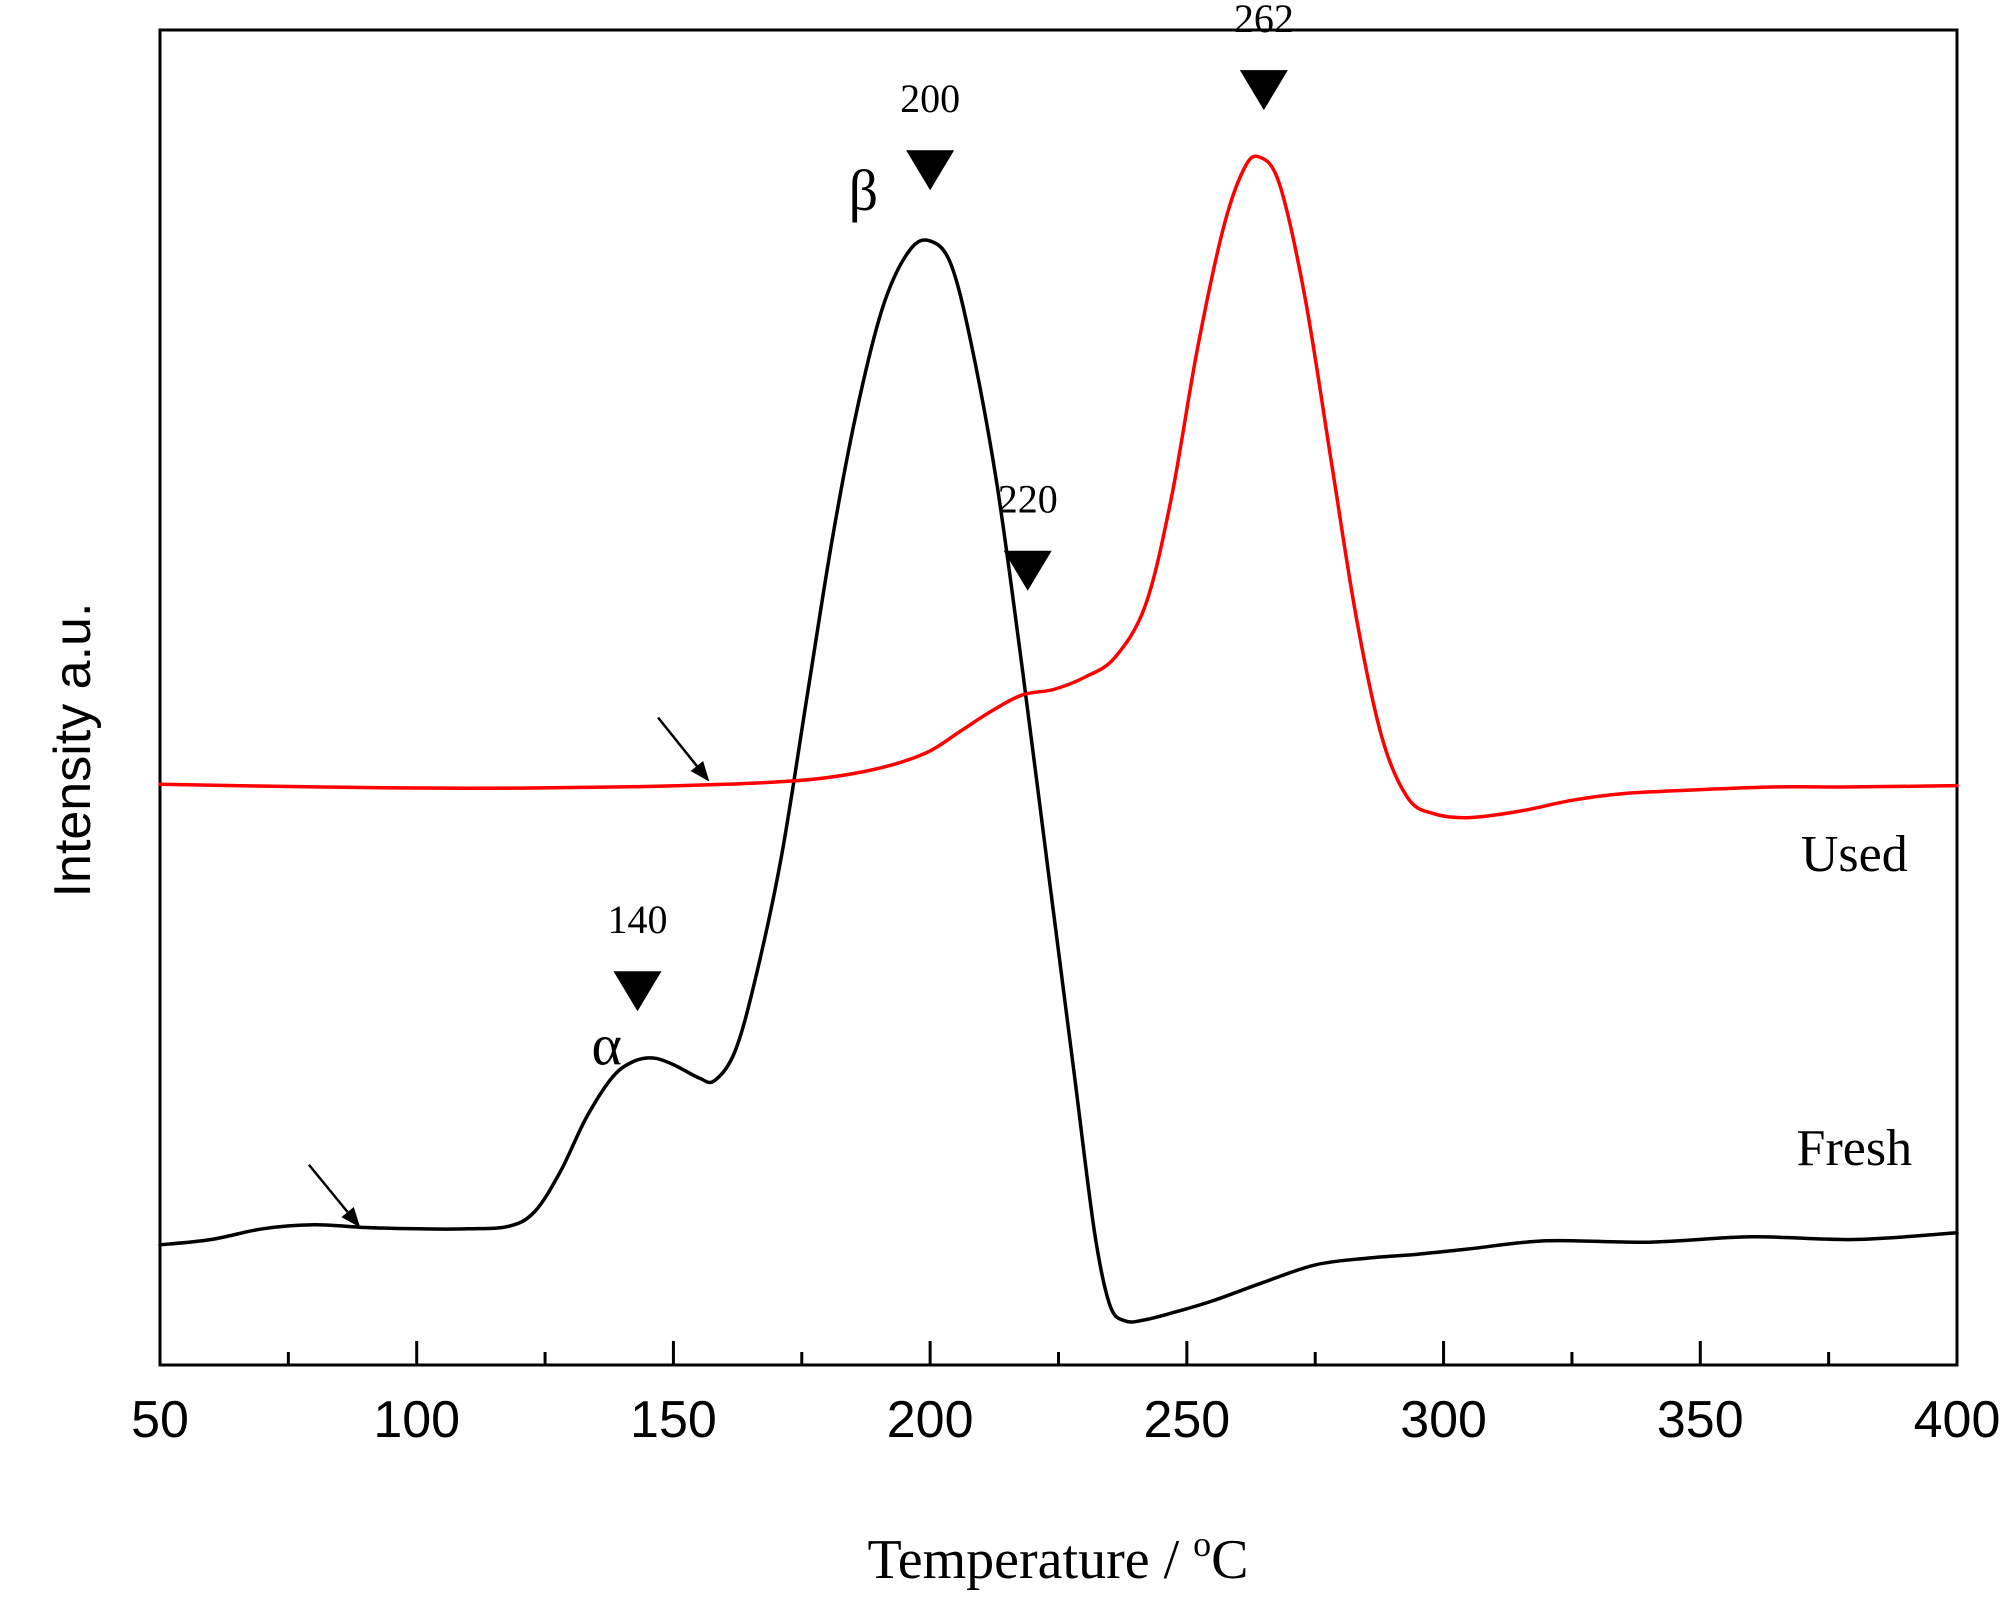 This screenshot has width=2010, height=1607. Describe the element at coordinates (930, 1420) in the screenshot. I see `x-tick-label: 200` at that location.